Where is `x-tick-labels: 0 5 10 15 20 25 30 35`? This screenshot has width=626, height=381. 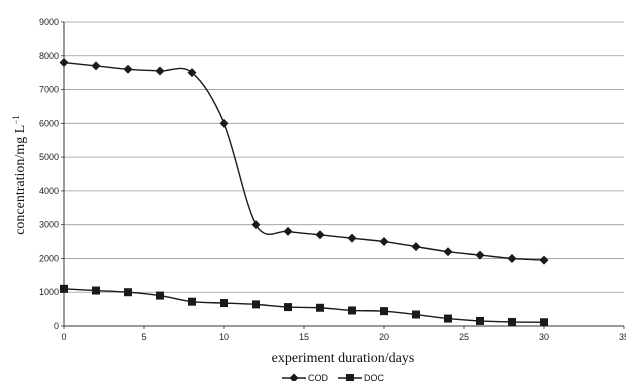 x-tick-labels: 0 5 10 15 20 25 30 35 is located at coordinates (343, 337).